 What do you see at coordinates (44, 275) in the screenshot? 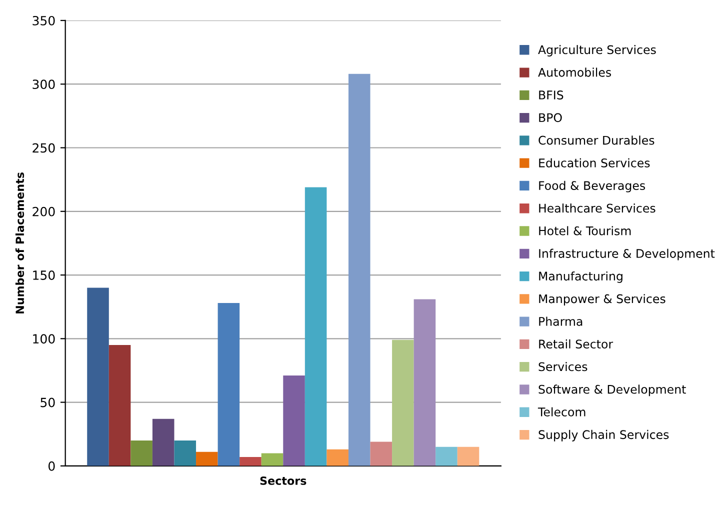
I see `y-tick-label: 150` at bounding box center [44, 275].